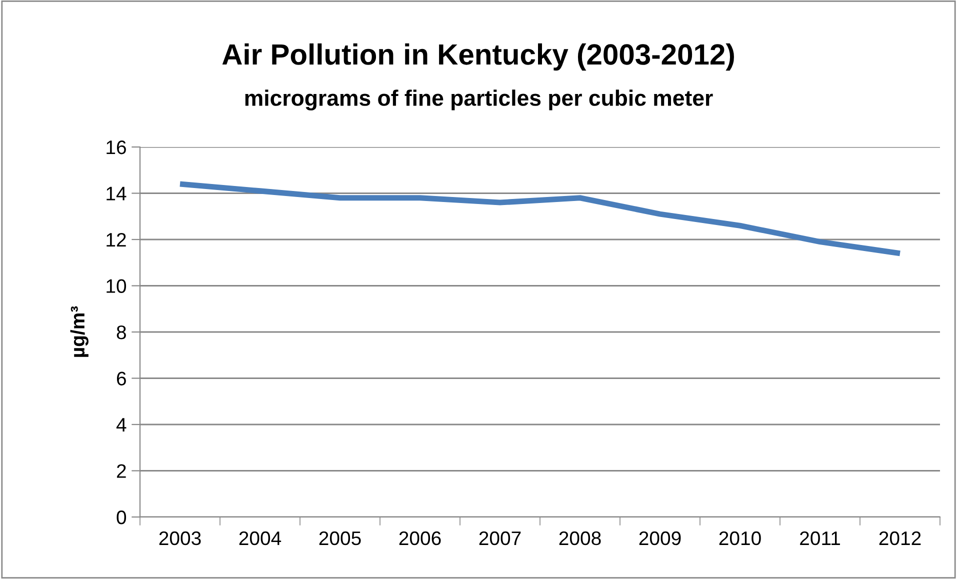  Describe the element at coordinates (479, 100) in the screenshot. I see `chart-subtitle: micrograms of fine particles per cubic meter` at that location.